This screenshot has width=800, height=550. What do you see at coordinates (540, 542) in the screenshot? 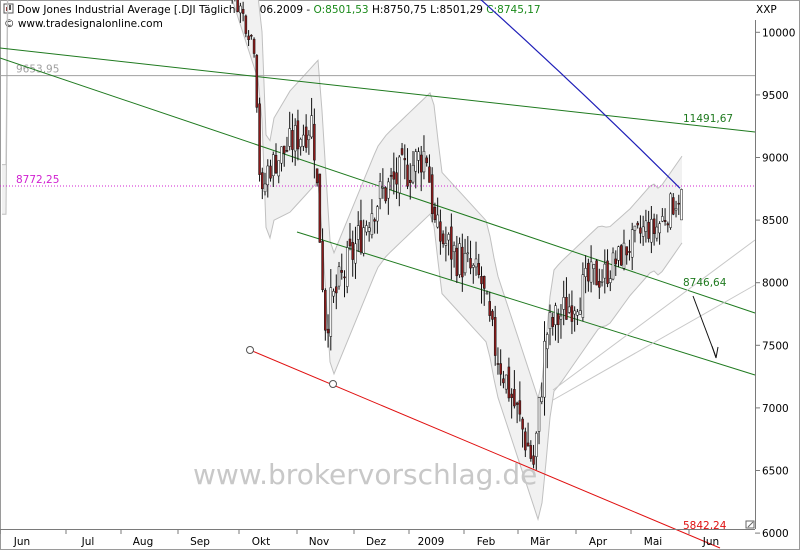
I see `x-tick-label: Mär` at bounding box center [540, 542].